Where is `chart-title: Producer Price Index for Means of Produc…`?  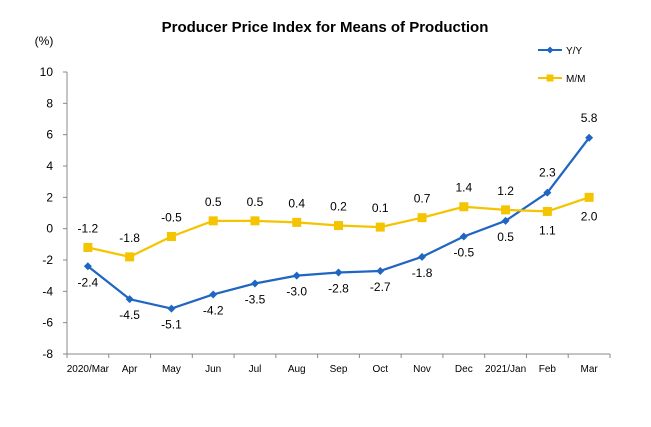 chart-title: Producer Price Index for Means of Produc… is located at coordinates (325, 27).